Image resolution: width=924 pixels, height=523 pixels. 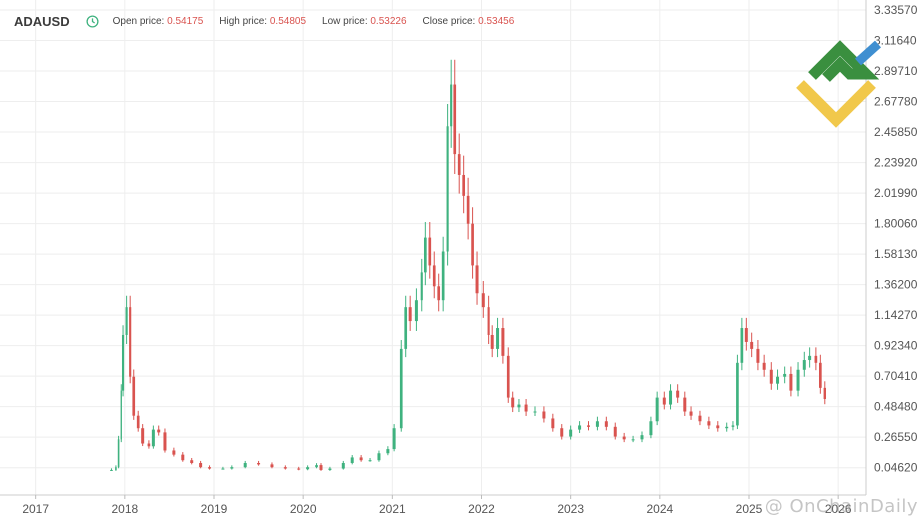 What do you see at coordinates (896, 193) in the screenshot?
I see `y-tick-label: 2.01990` at bounding box center [896, 193].